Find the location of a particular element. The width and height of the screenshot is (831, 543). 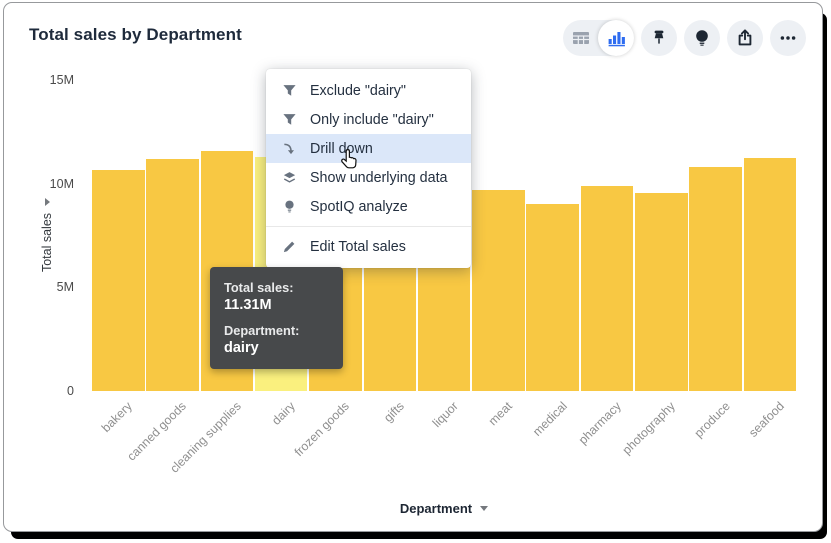

menu-item-label: Only include "dairy" is located at coordinates (372, 119).